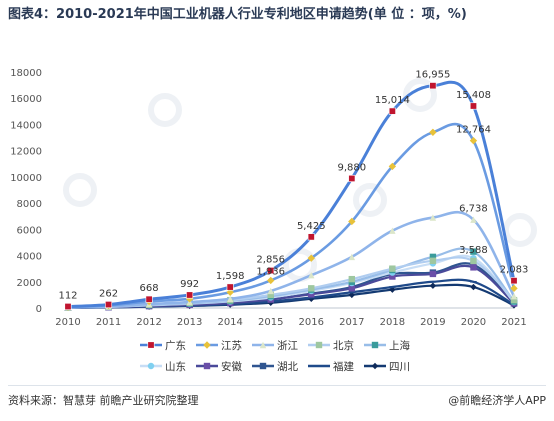 Image resolution: width=554 pixels, height=421 pixels. Describe the element at coordinates (219, 366) in the screenshot. I see `legend-item: 安徽` at that location.